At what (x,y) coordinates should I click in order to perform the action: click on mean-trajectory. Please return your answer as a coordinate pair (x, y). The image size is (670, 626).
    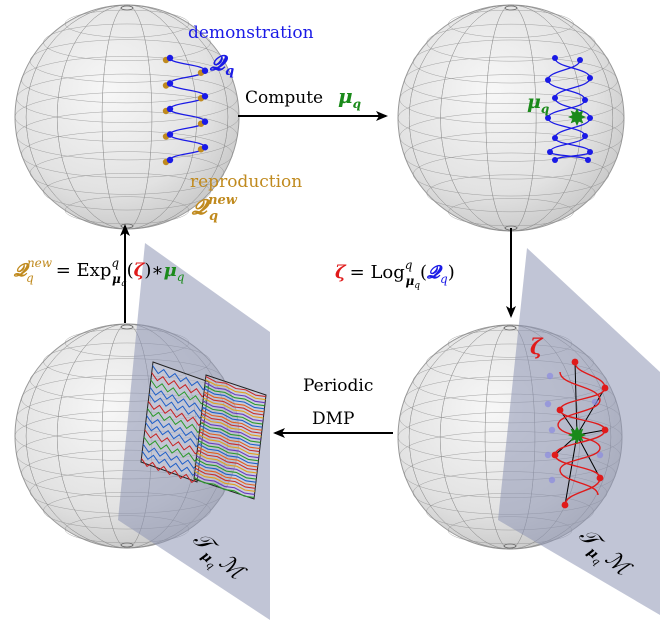
    Looking at the image, I should click on (569, 109).